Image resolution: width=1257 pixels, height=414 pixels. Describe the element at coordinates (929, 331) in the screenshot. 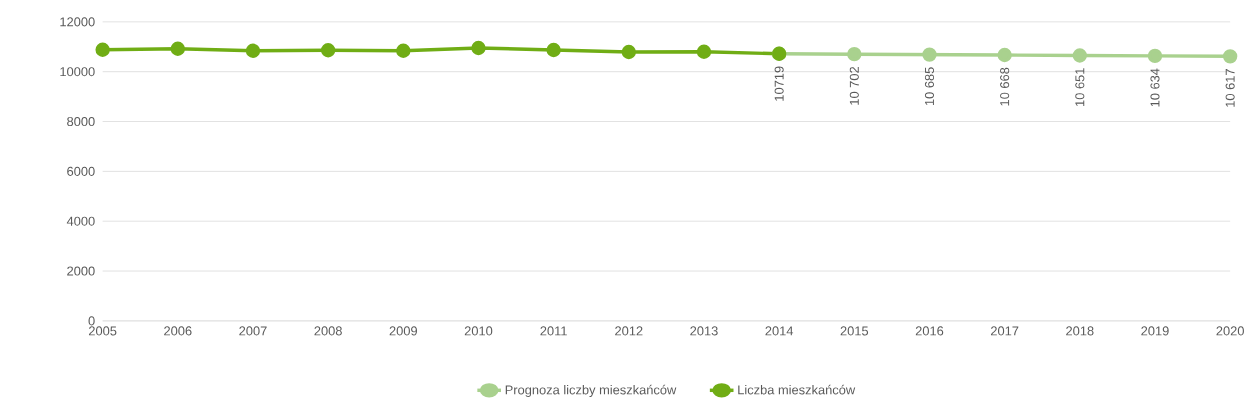

I see `x-tick-label: 2016` at that location.